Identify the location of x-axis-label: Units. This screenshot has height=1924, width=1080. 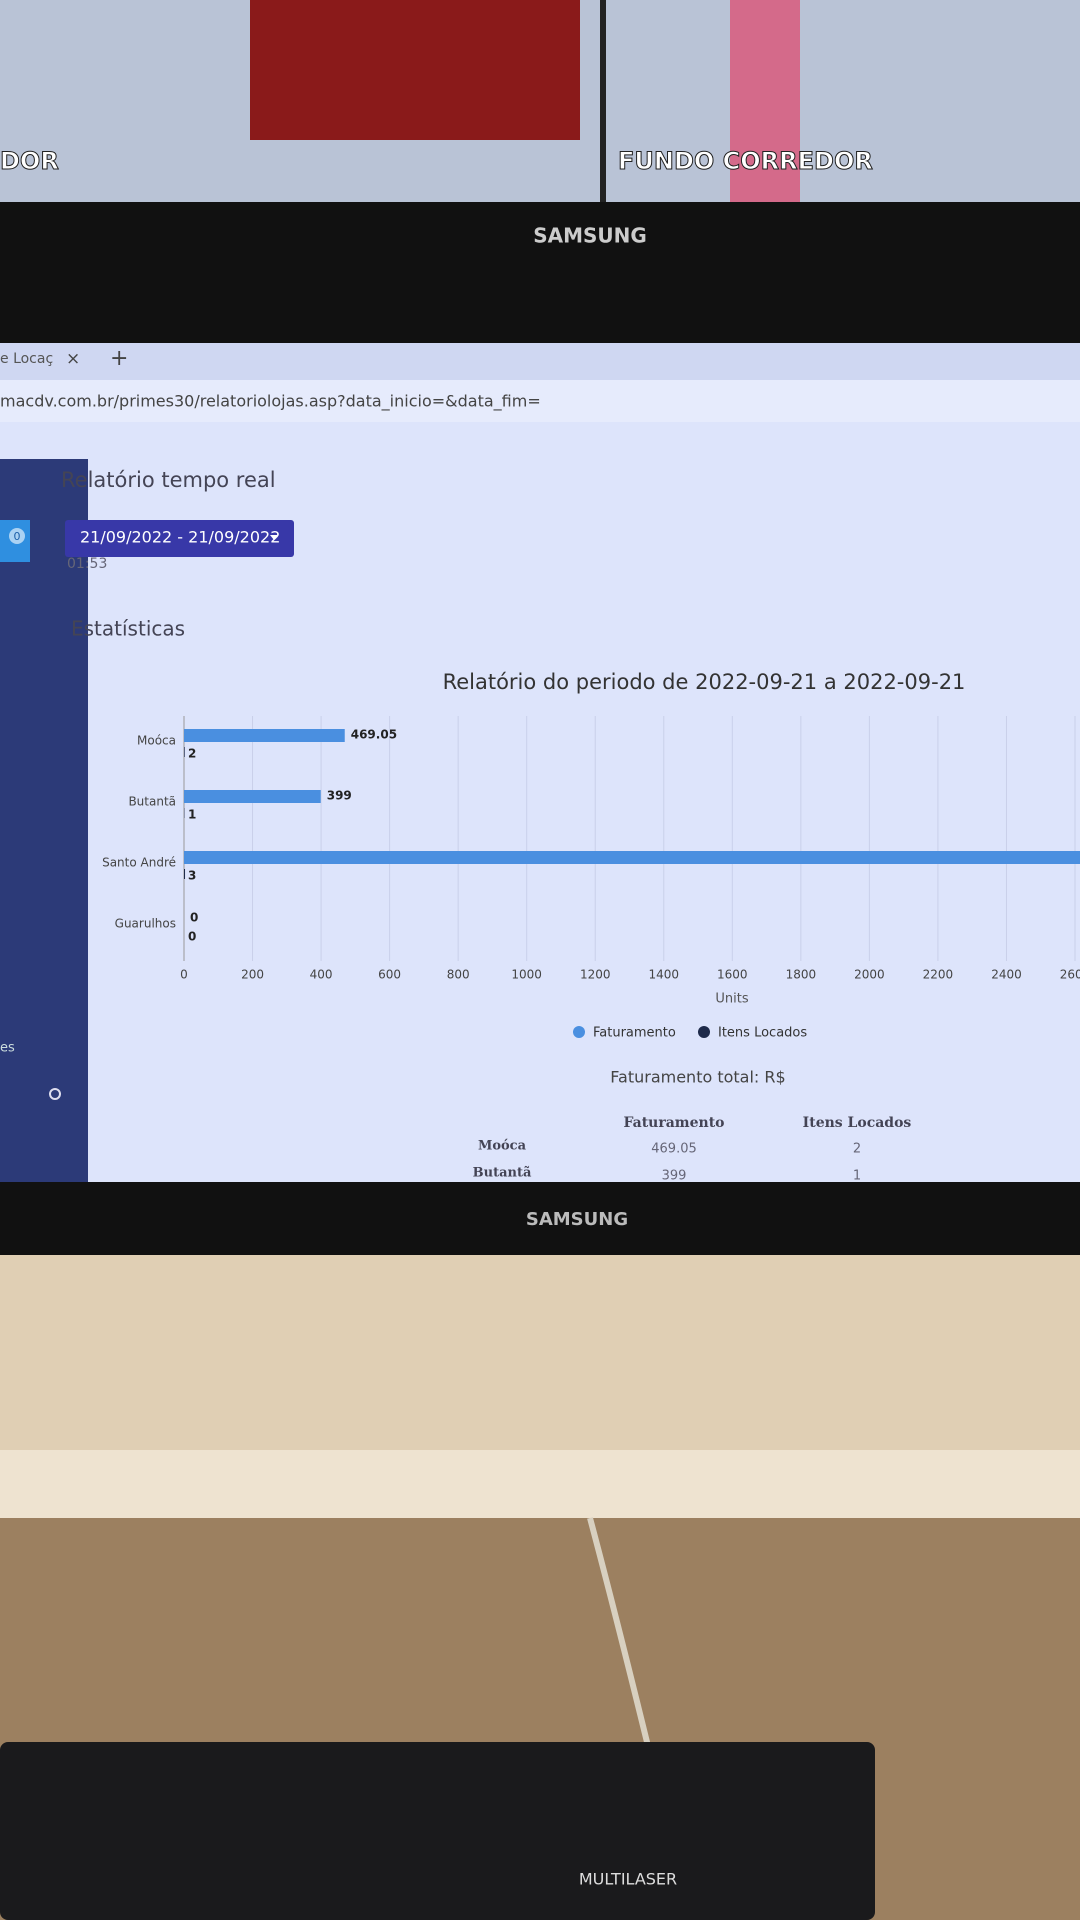
(731, 999).